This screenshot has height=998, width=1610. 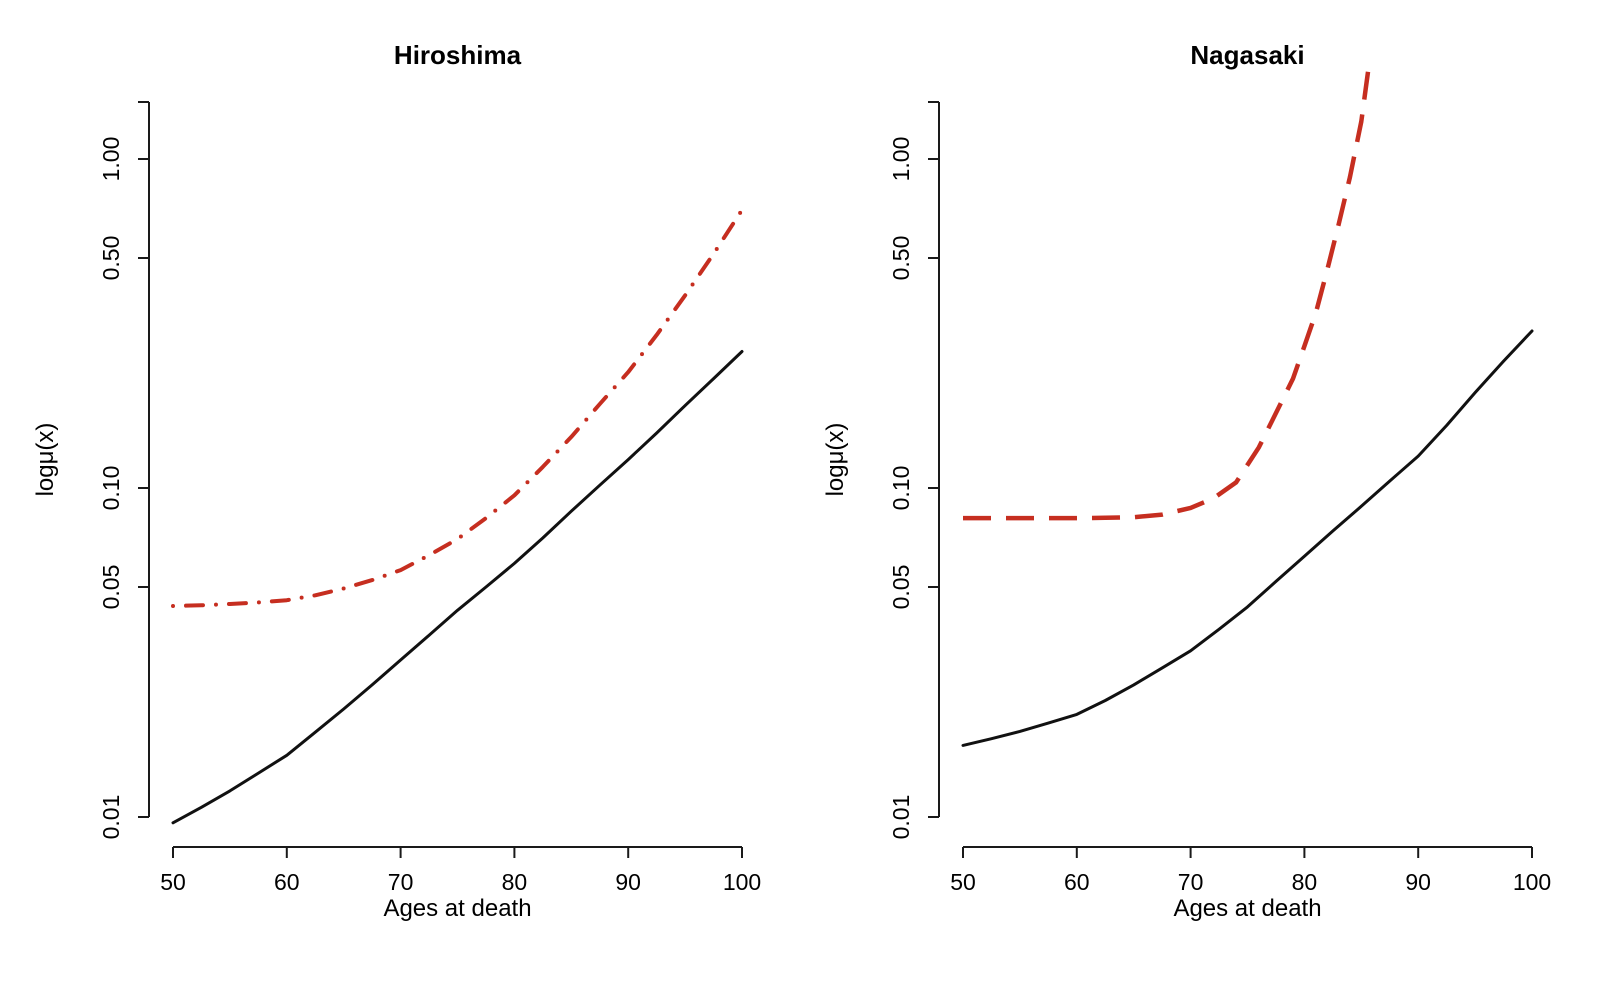 I want to click on series-observed-hazard-solid, so click(x=1247, y=538).